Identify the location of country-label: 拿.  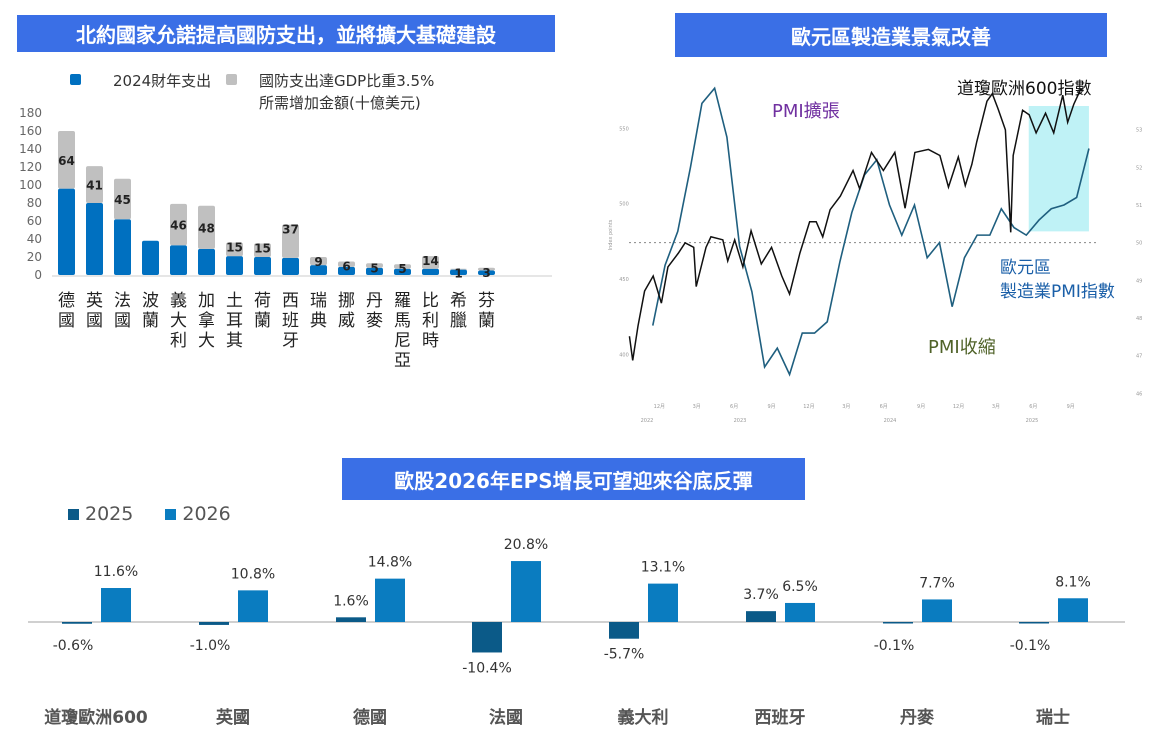
(206, 320).